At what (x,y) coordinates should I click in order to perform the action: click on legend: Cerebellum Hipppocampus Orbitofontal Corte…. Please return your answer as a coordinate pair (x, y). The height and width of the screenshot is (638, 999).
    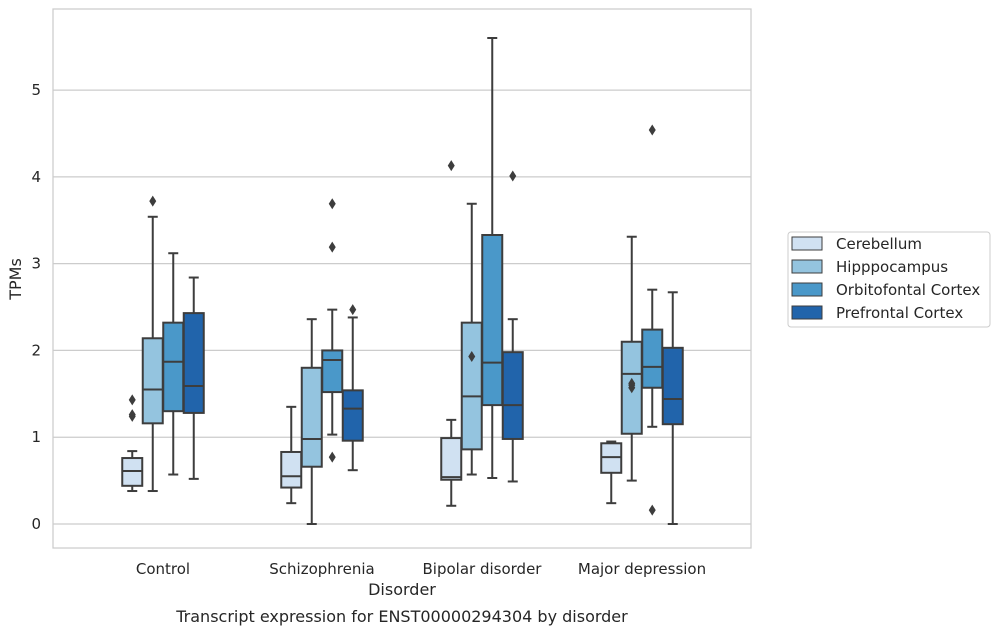
    Looking at the image, I should click on (889, 279).